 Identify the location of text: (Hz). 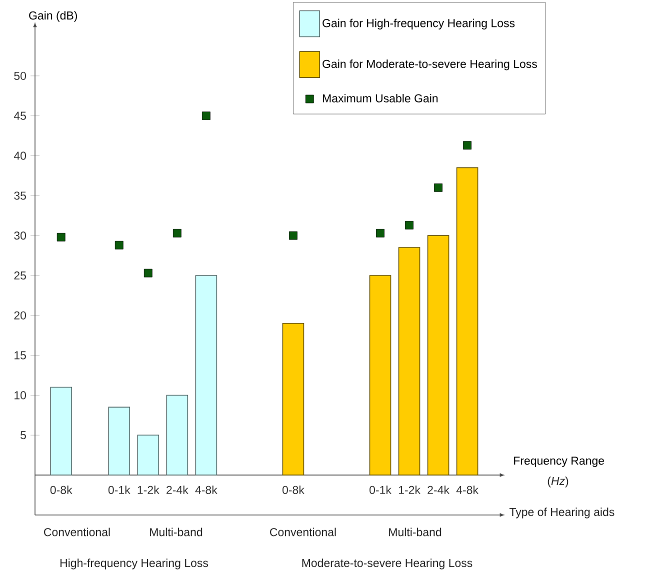
(558, 482).